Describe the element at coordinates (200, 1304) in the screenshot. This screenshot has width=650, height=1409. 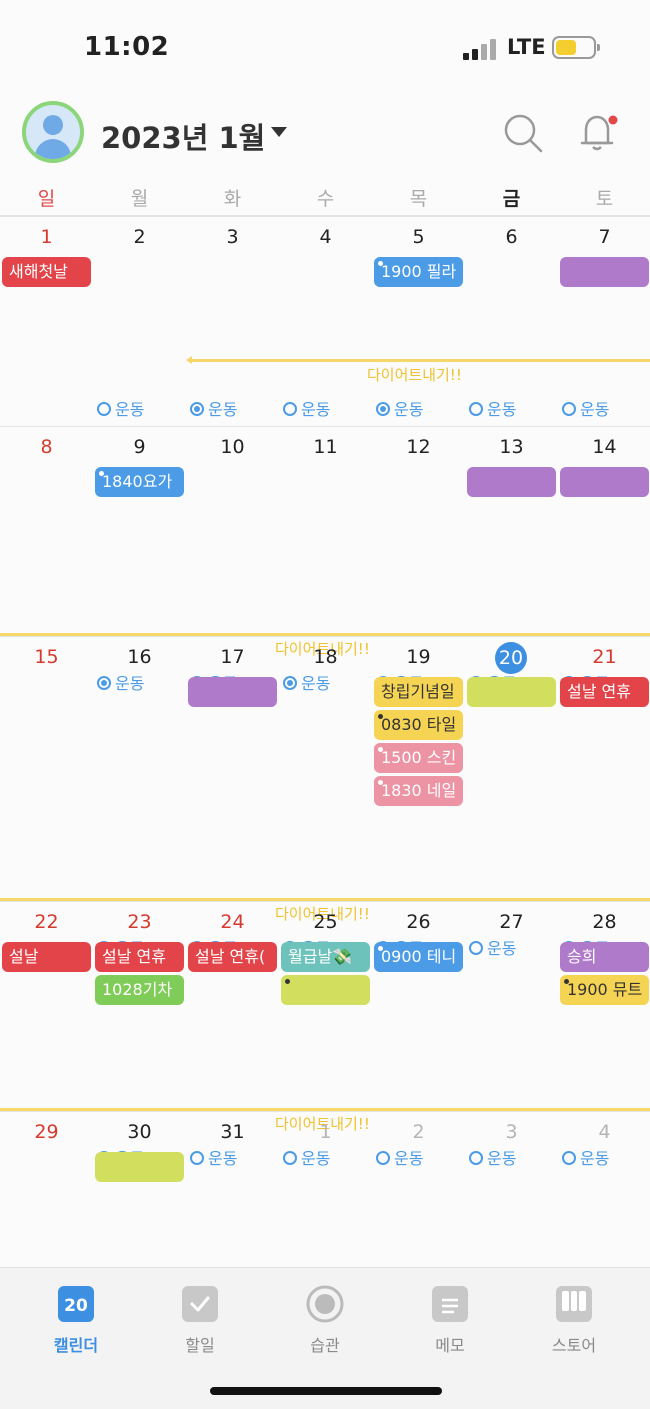
I see `checkbox-icon` at that location.